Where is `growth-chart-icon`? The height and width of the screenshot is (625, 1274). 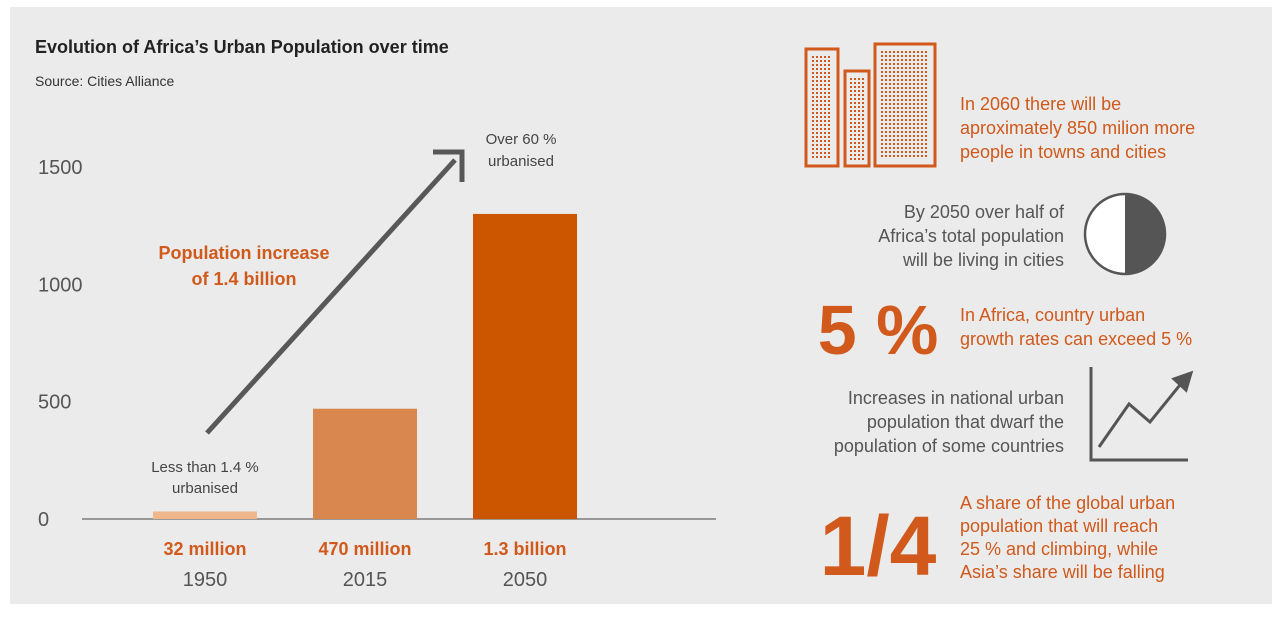 growth-chart-icon is located at coordinates (1141, 414).